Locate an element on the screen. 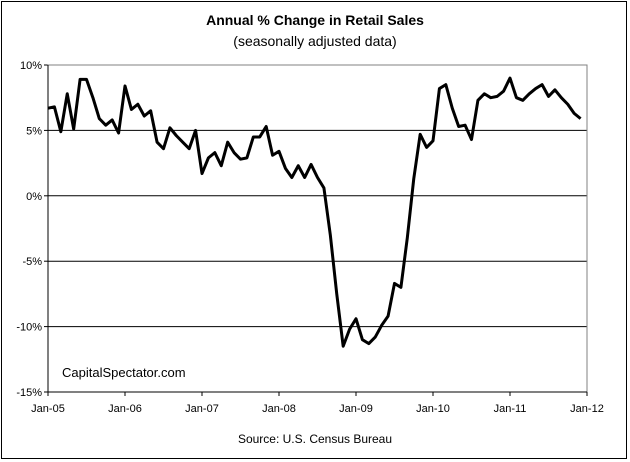  x-tick-label: Jan-06 is located at coordinates (125, 409).